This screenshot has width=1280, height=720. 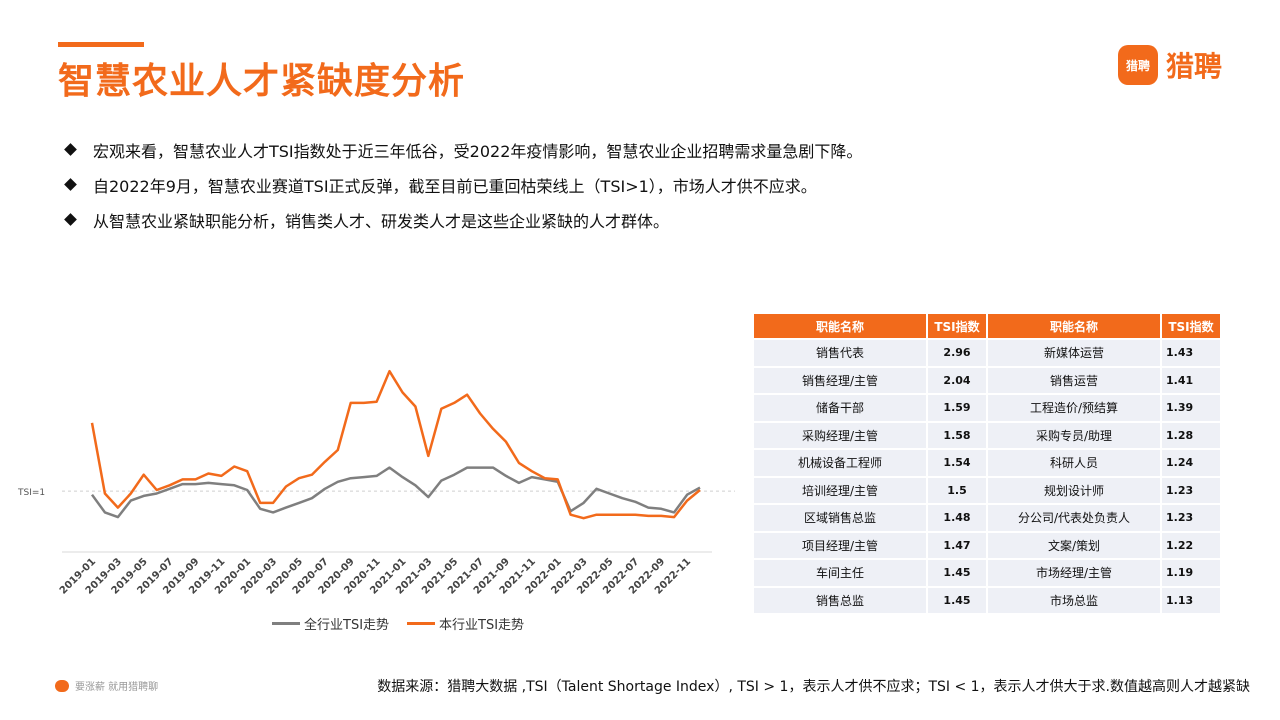 I want to click on function-name-cell: 机械设备工程师, so click(x=840, y=463).